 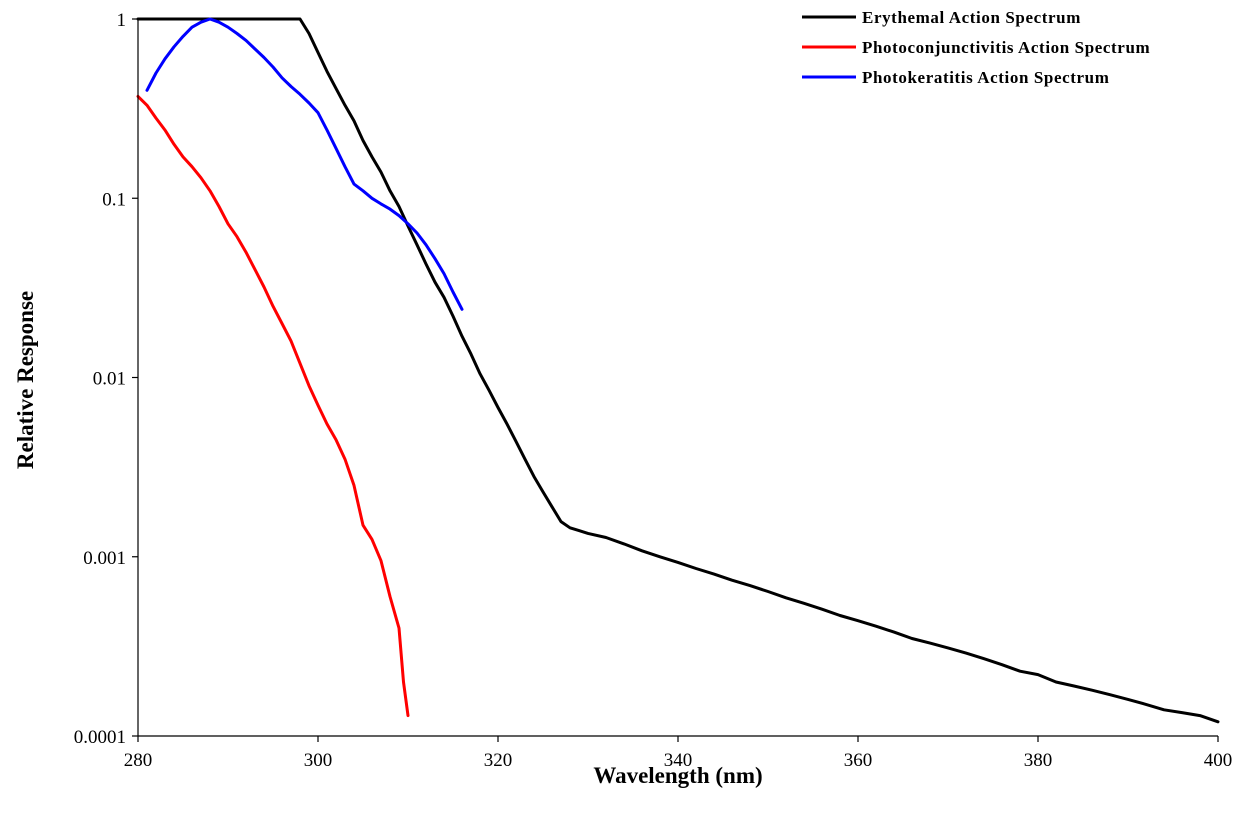 I want to click on y-tick-label: 1, so click(x=122, y=20).